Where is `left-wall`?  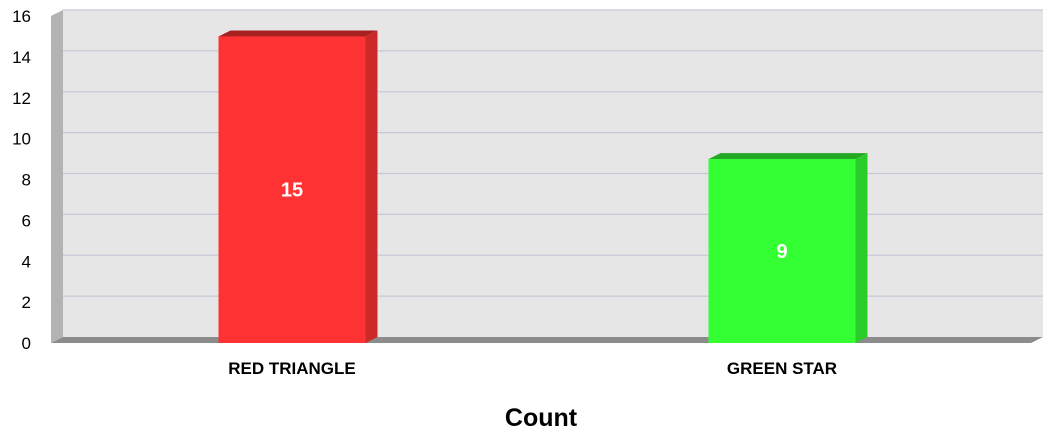
left-wall is located at coordinates (57, 176).